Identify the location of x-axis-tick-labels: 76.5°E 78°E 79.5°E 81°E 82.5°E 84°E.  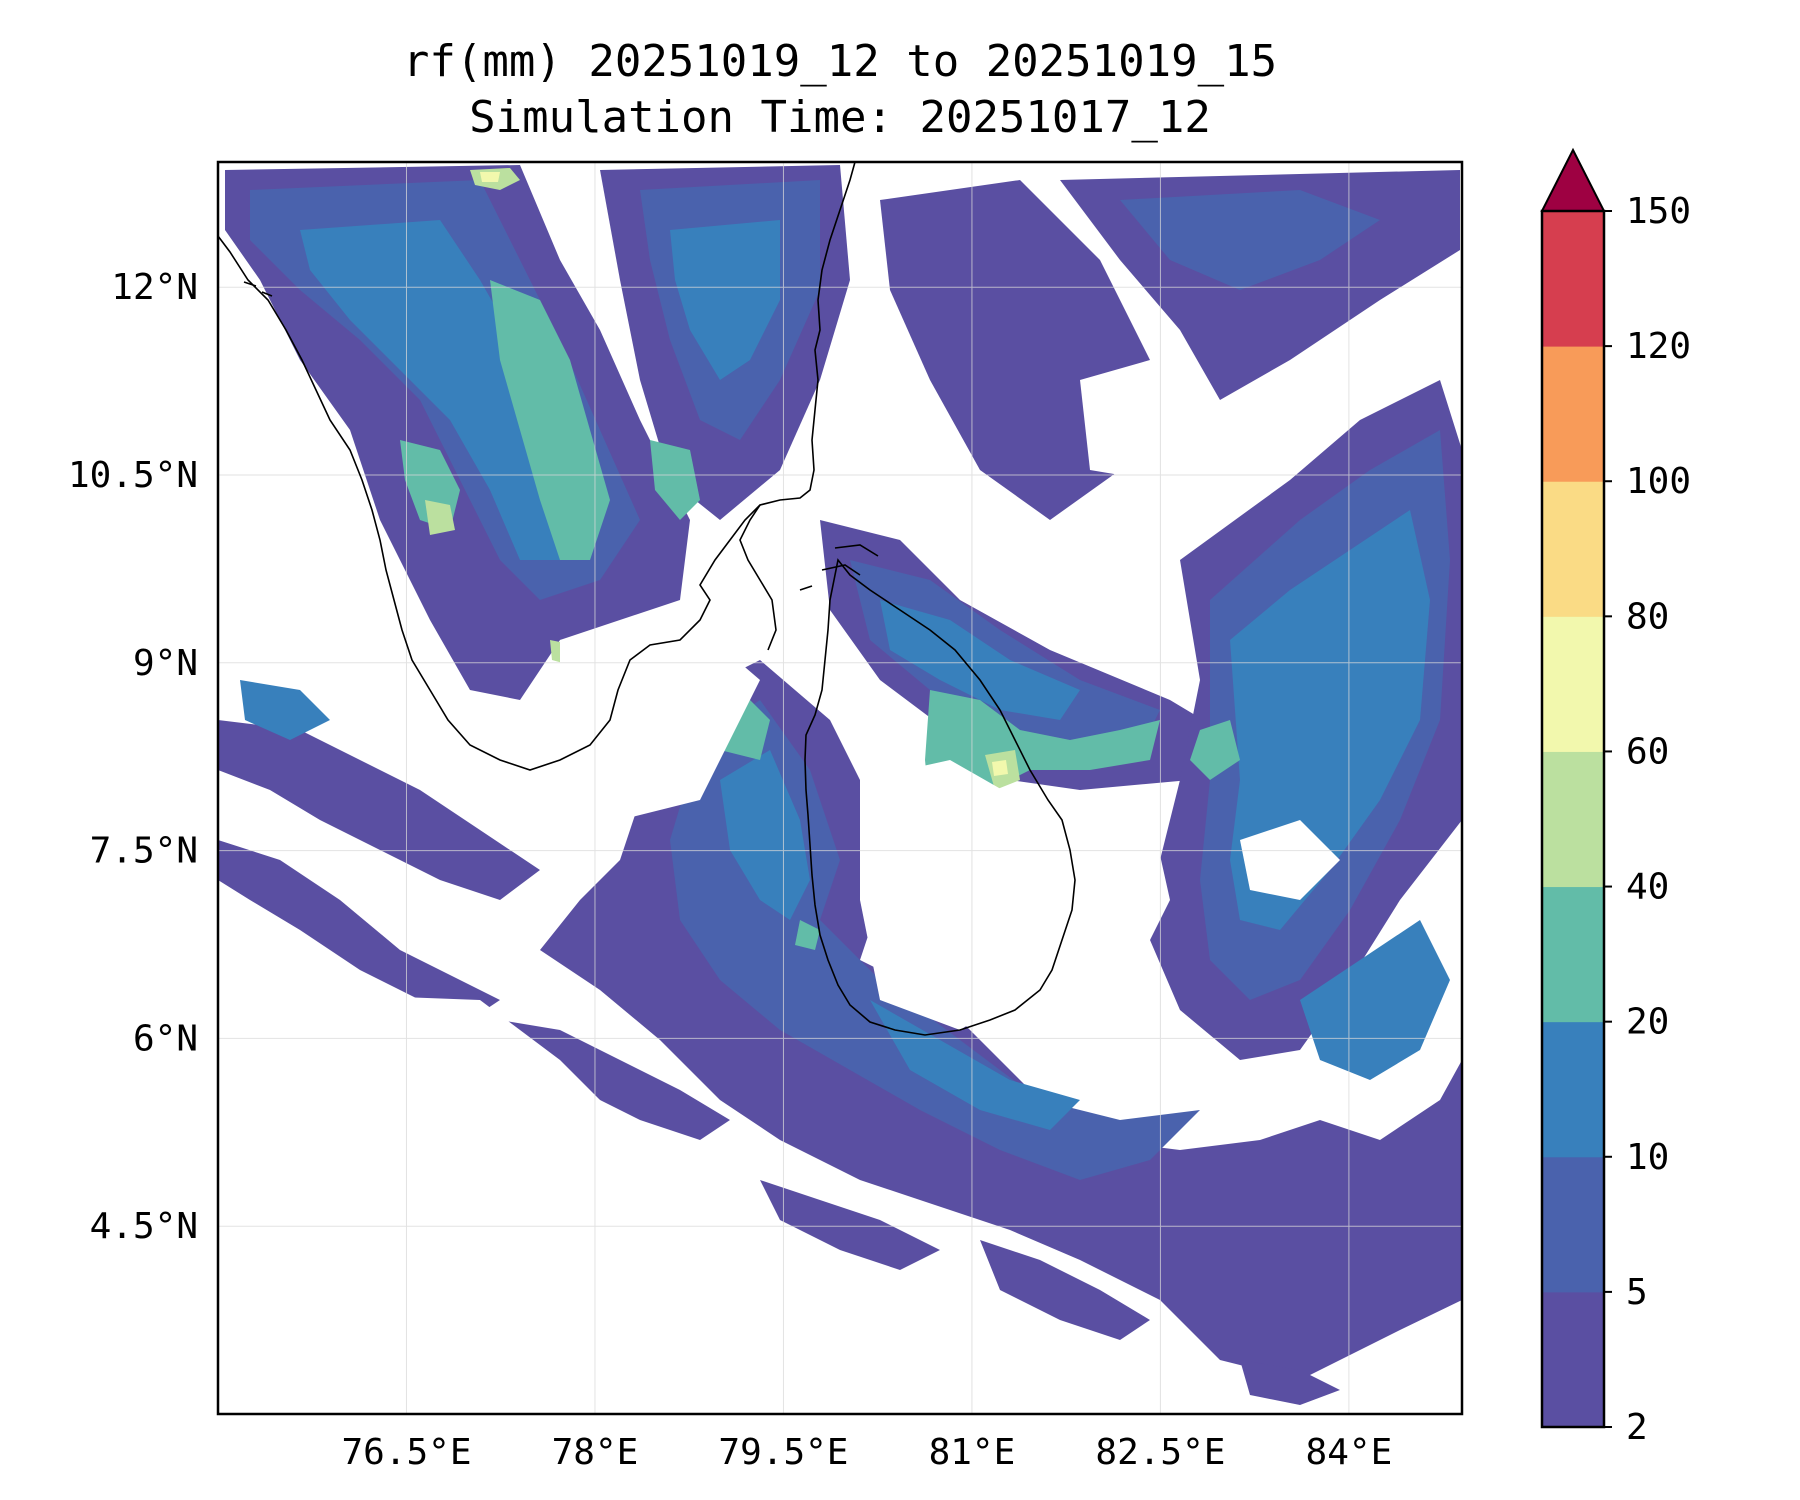
(866, 1452).